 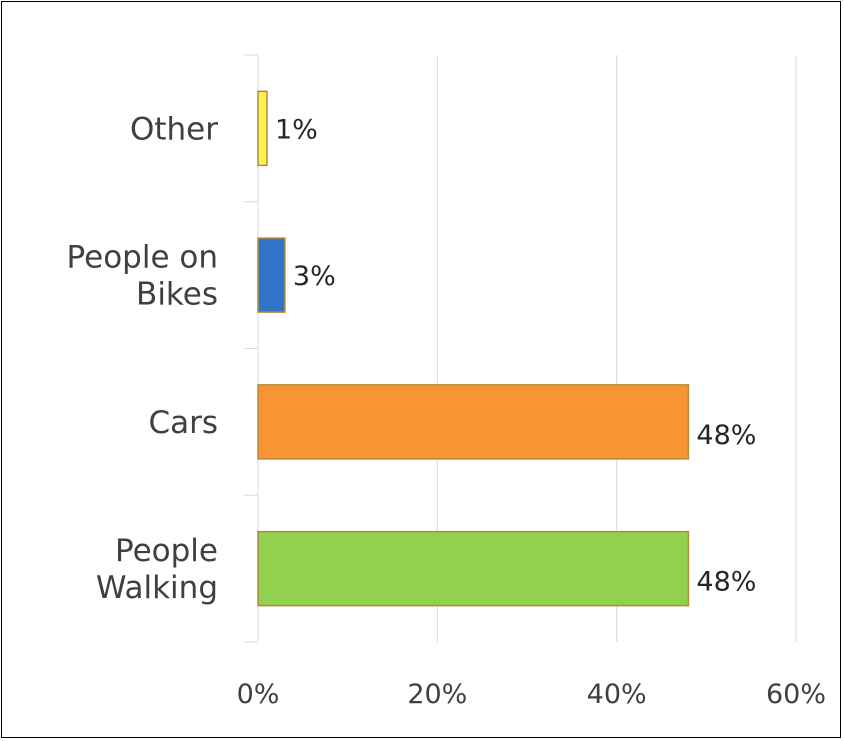 I want to click on bar-people-walking, so click(x=473, y=568).